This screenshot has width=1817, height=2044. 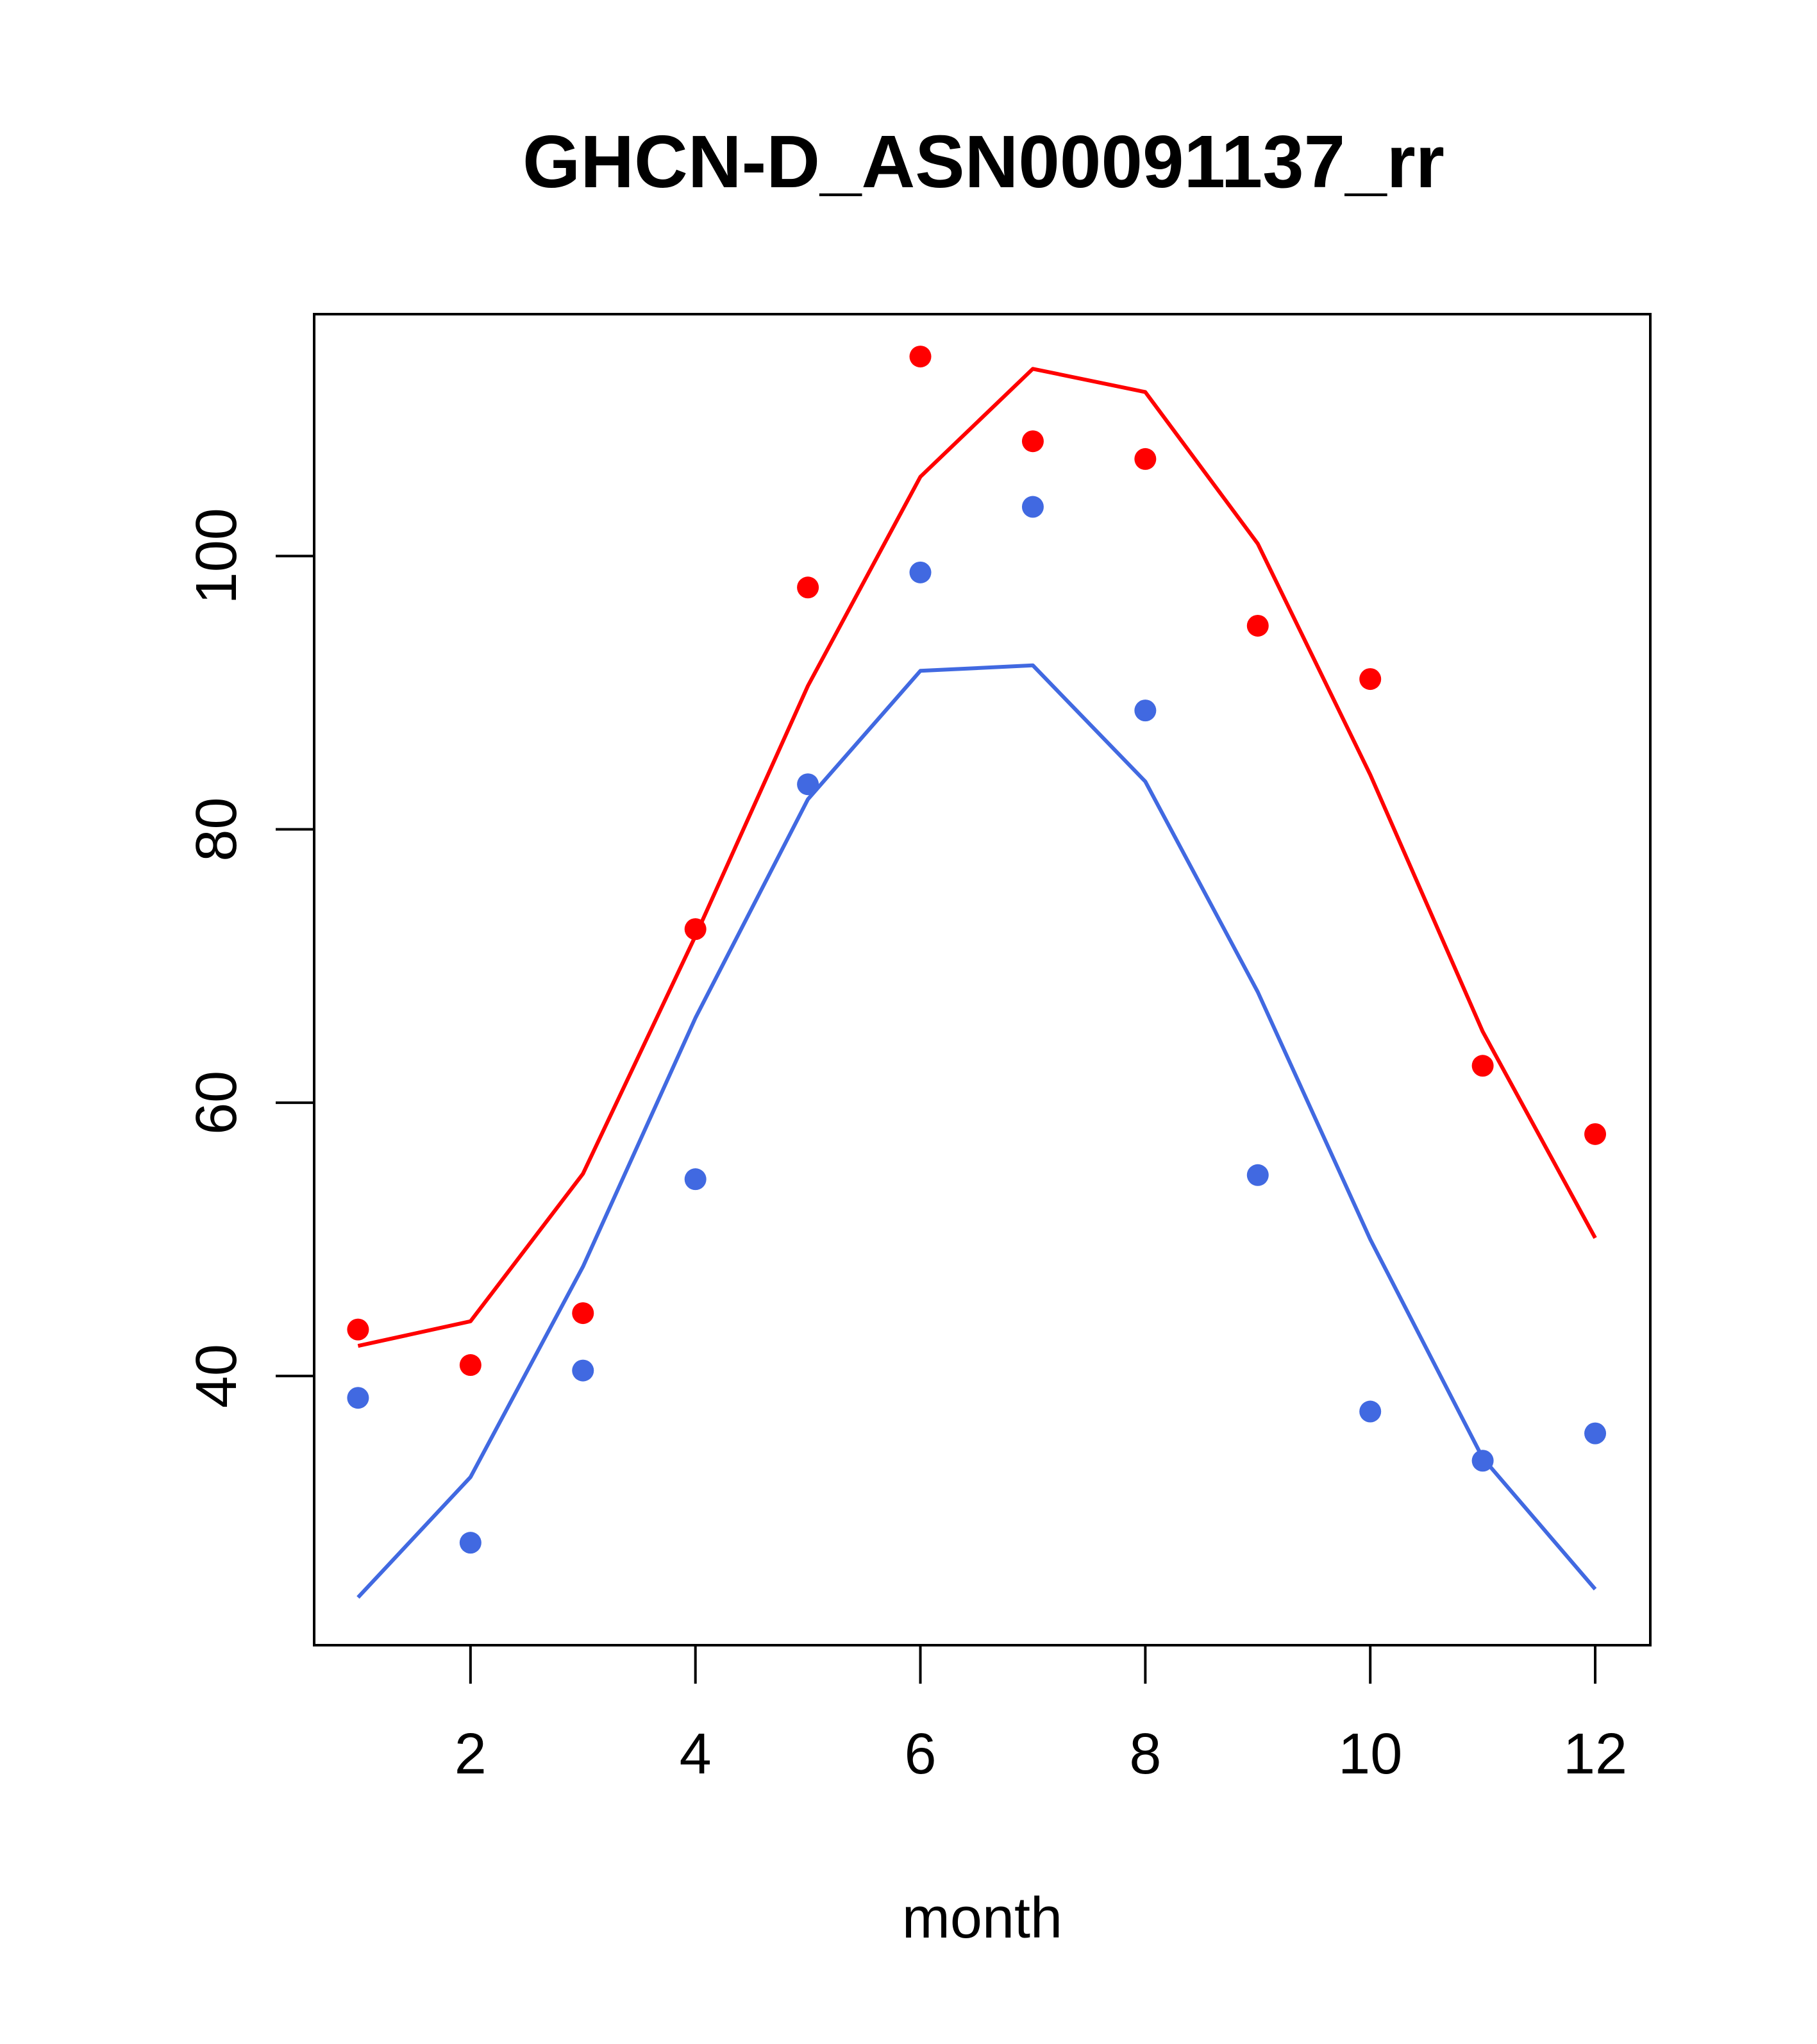 I want to click on x-tick-label: 8, so click(x=1145, y=1754).